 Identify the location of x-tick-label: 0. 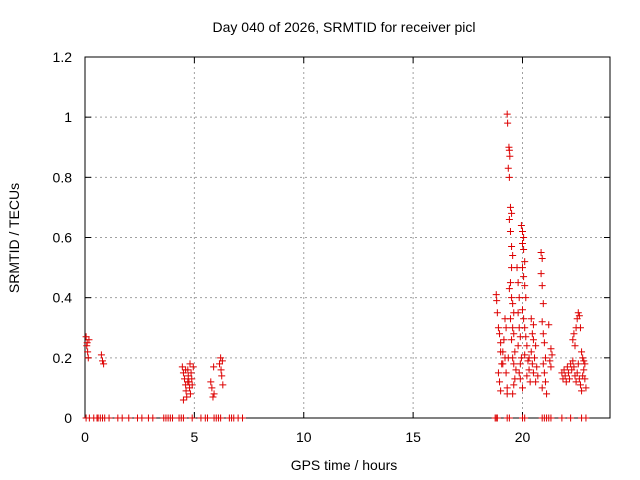
(85, 437).